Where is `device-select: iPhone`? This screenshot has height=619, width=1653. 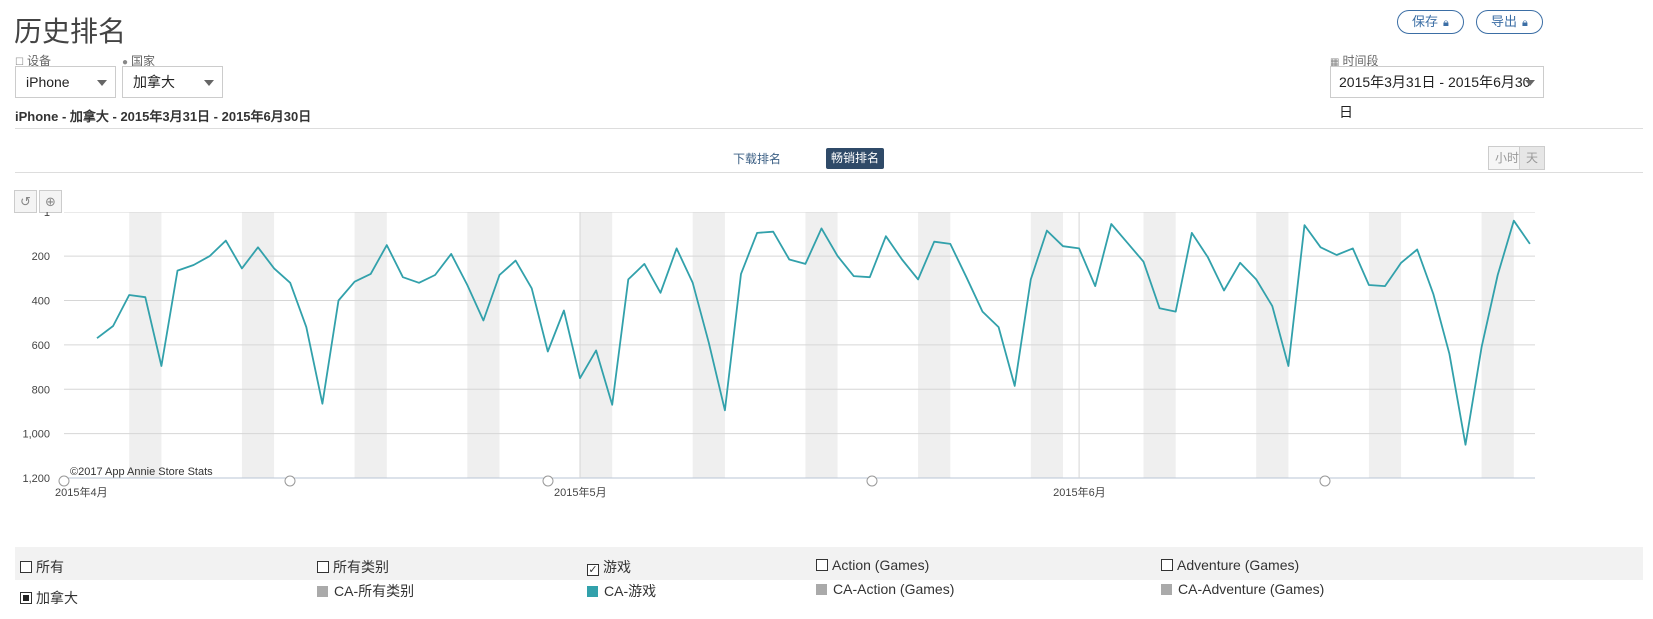
device-select: iPhone is located at coordinates (65, 82).